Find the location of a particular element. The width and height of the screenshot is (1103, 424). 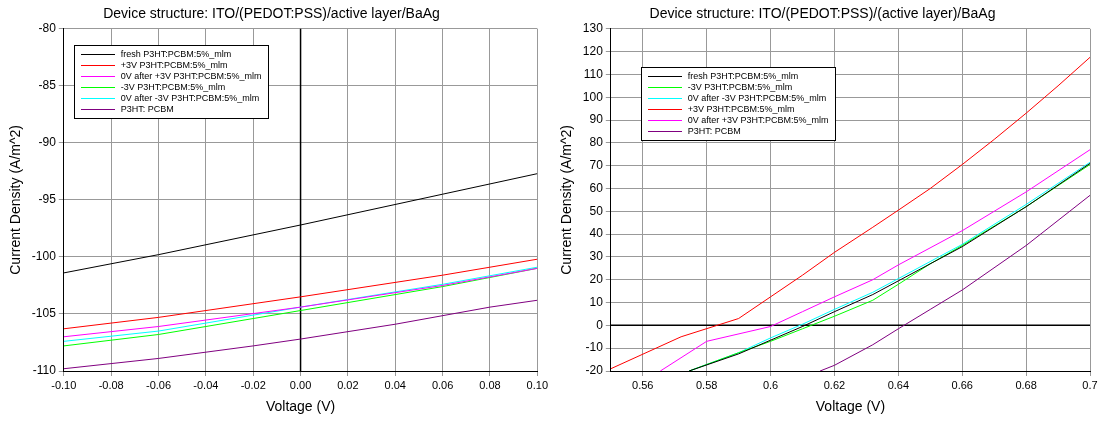

x-tick-label: 0.62 is located at coordinates (834, 384).